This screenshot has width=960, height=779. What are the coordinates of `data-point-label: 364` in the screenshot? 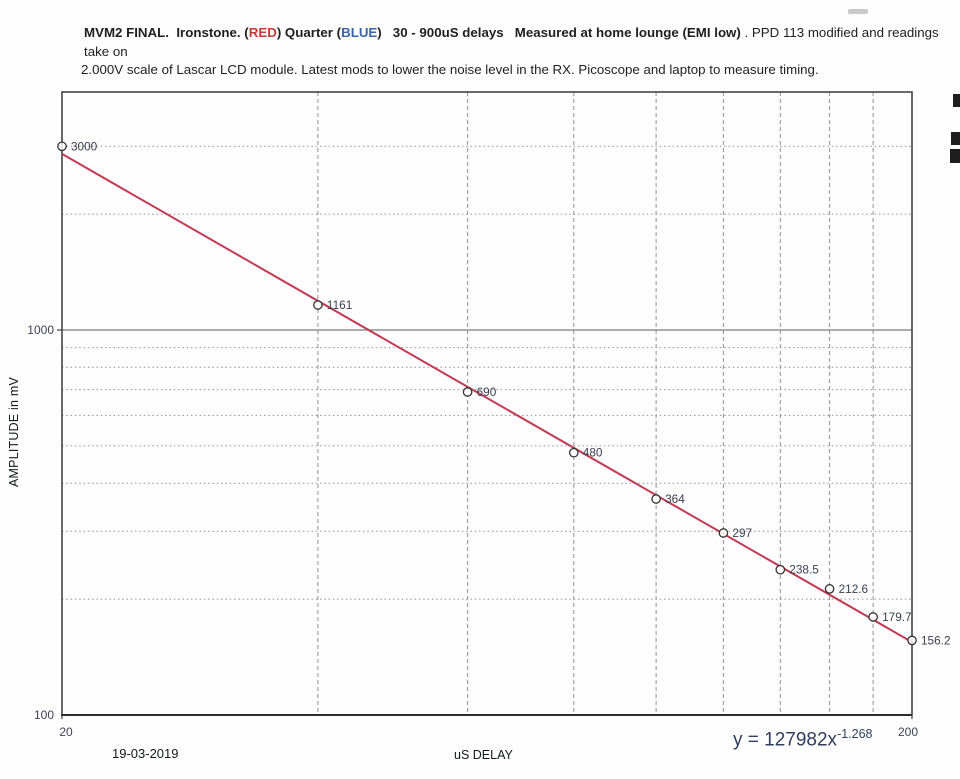 It's located at (675, 499).